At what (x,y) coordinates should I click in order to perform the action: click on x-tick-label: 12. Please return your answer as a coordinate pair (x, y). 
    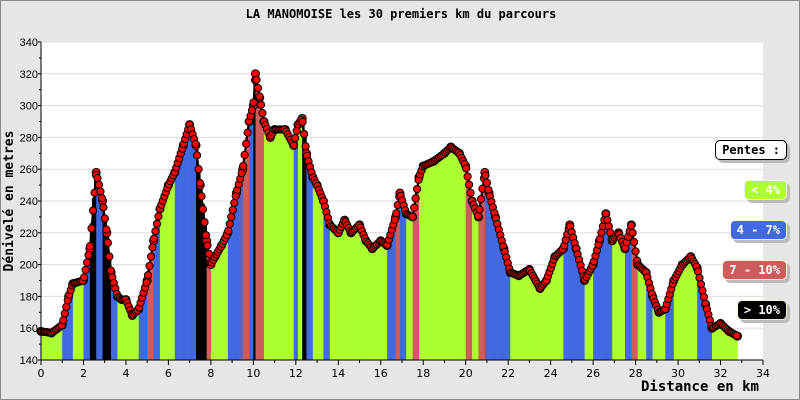
    Looking at the image, I should click on (296, 373).